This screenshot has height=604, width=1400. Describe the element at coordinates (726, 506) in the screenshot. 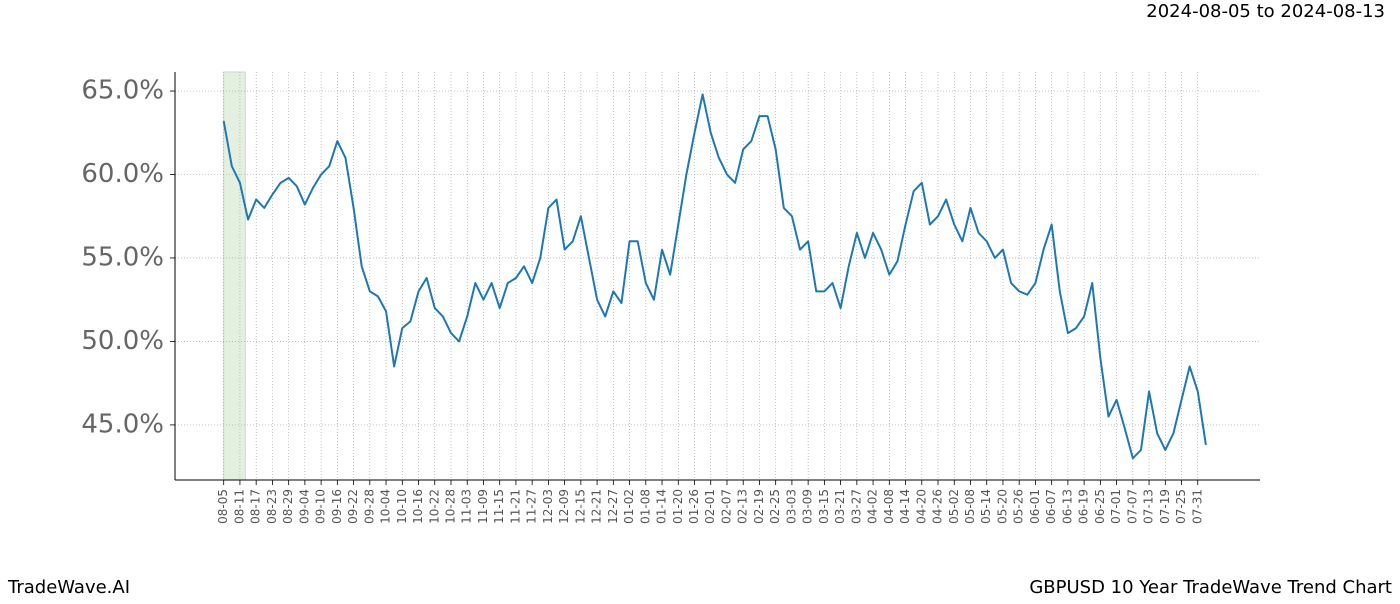

I see `x-tick-label: 02-07` at that location.